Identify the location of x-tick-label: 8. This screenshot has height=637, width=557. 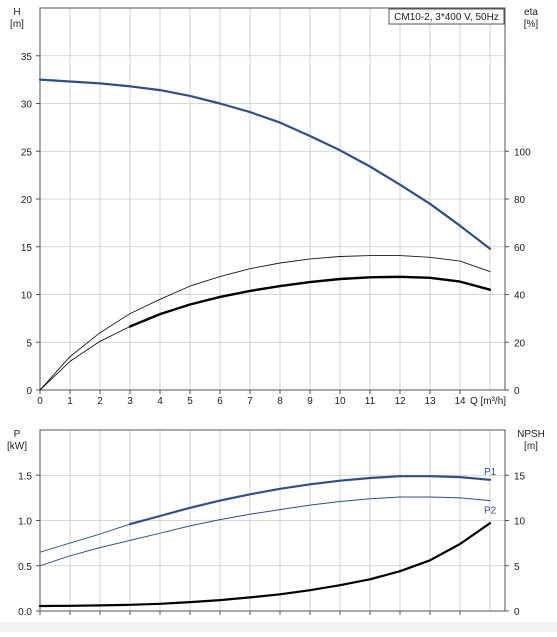
(280, 401).